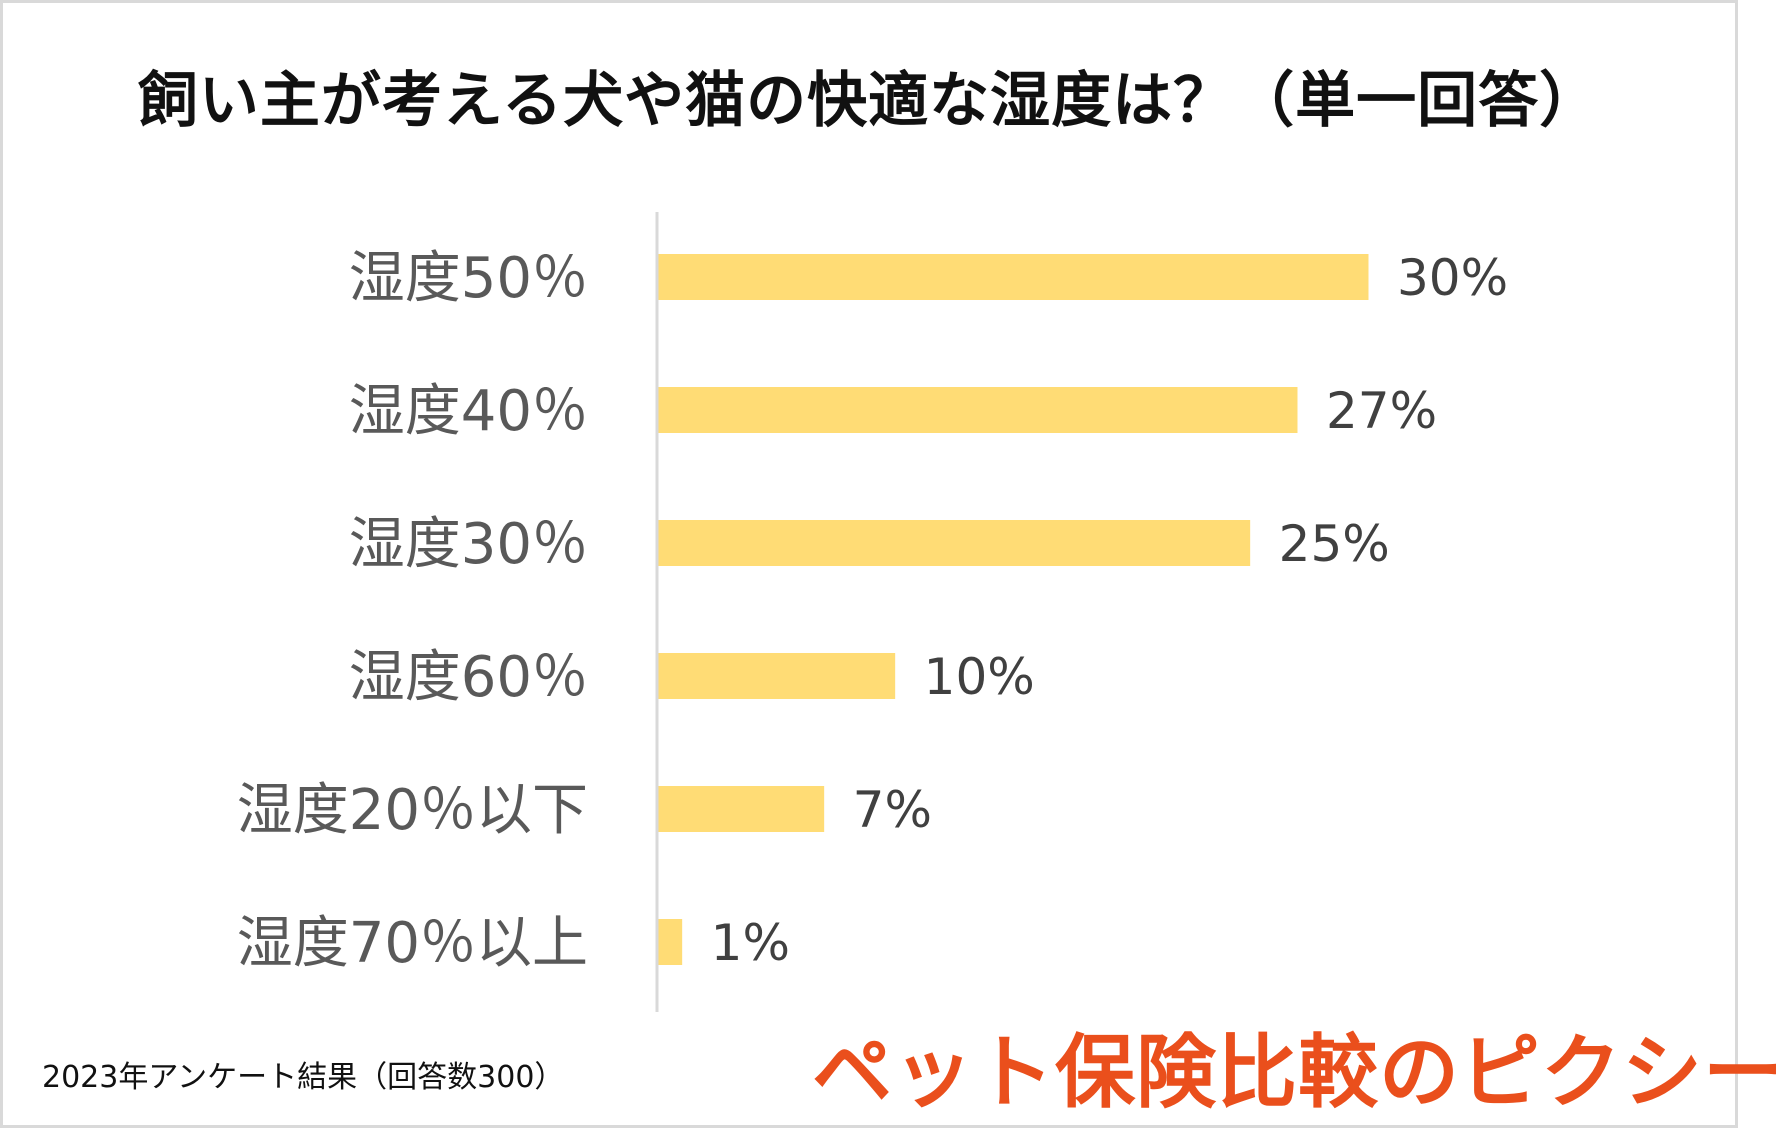  What do you see at coordinates (750, 943) in the screenshot?
I see `value-label: 1%` at bounding box center [750, 943].